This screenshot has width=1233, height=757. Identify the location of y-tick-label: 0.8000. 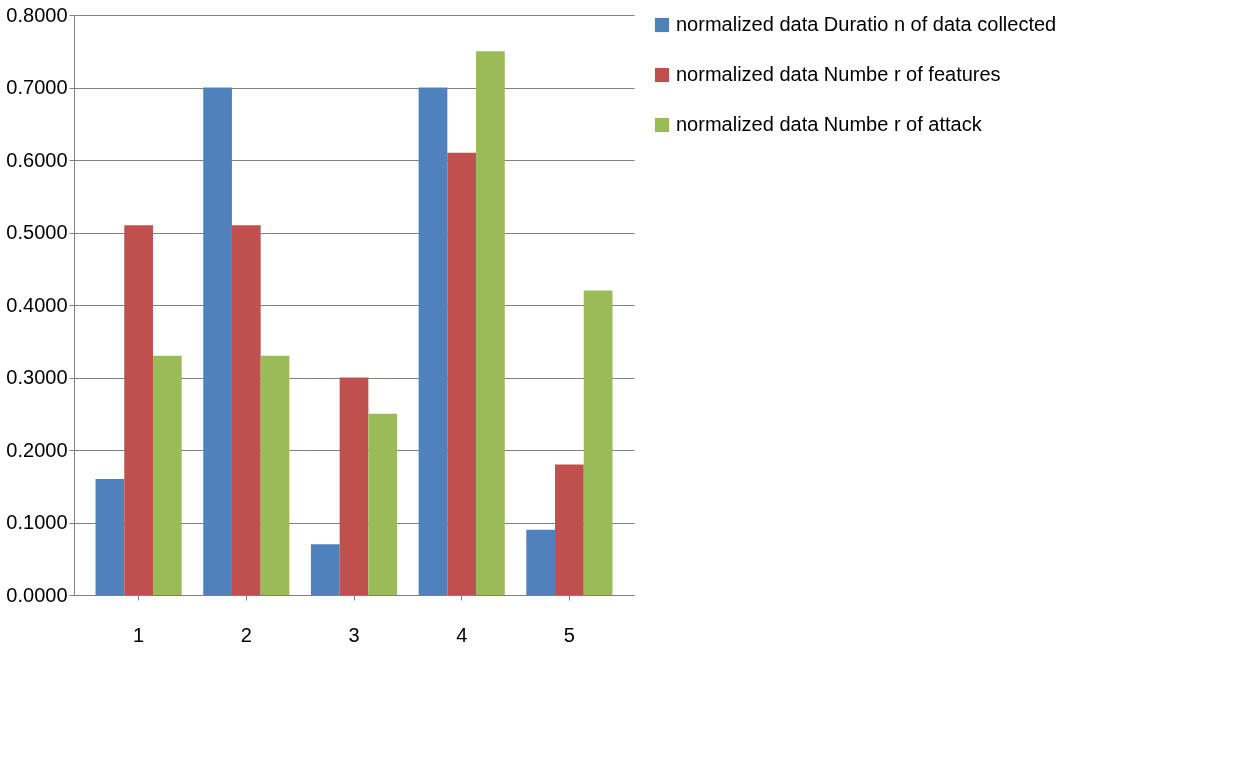
(37, 14).